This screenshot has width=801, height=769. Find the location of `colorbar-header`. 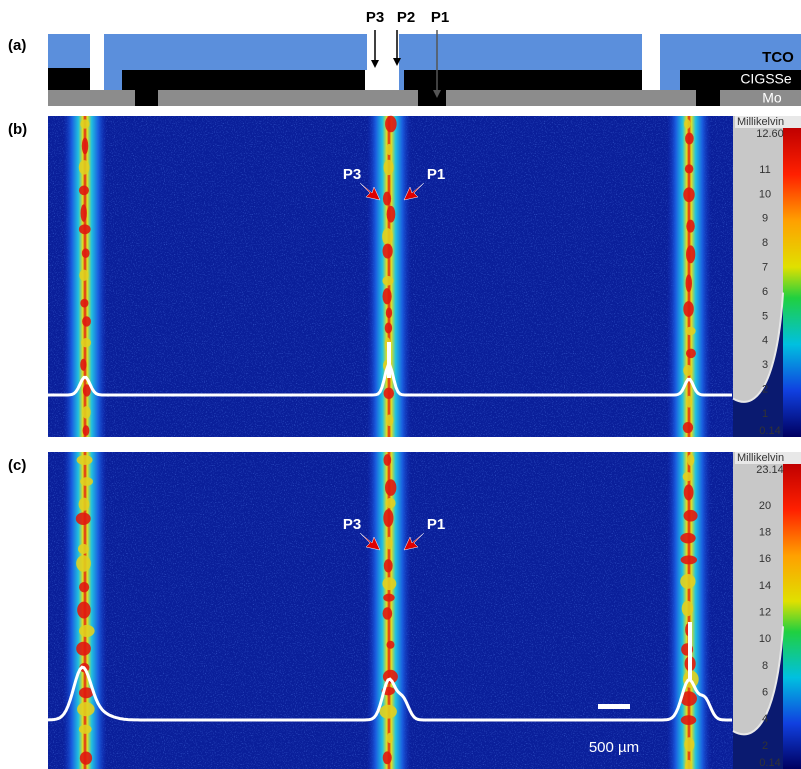

colorbar-header is located at coordinates (768, 122).